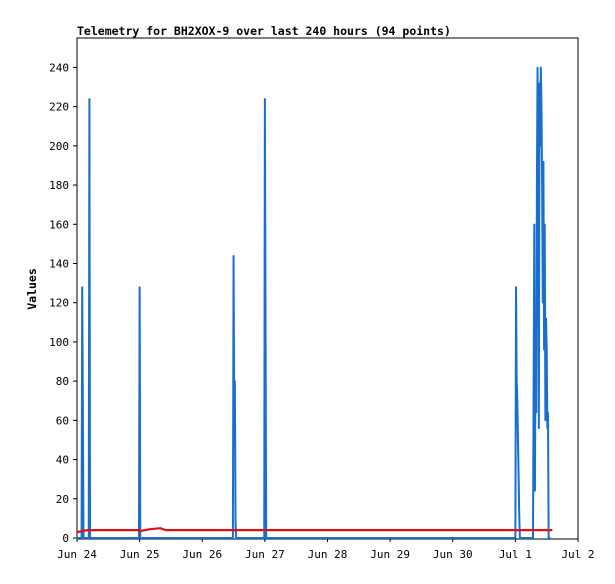 This screenshot has width=615, height=584. Describe the element at coordinates (32, 289) in the screenshot. I see `y-axis-label: Values` at that location.